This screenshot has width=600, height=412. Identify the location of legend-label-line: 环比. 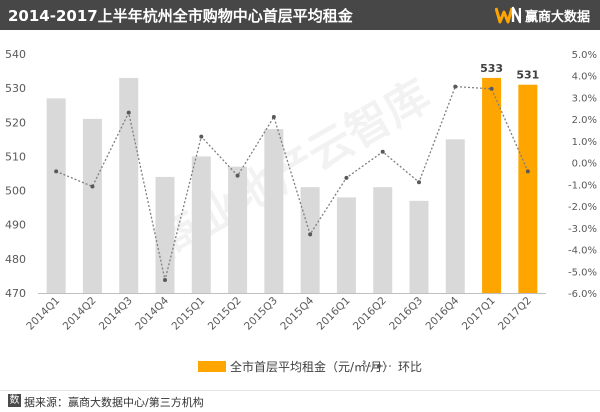
(410, 367).